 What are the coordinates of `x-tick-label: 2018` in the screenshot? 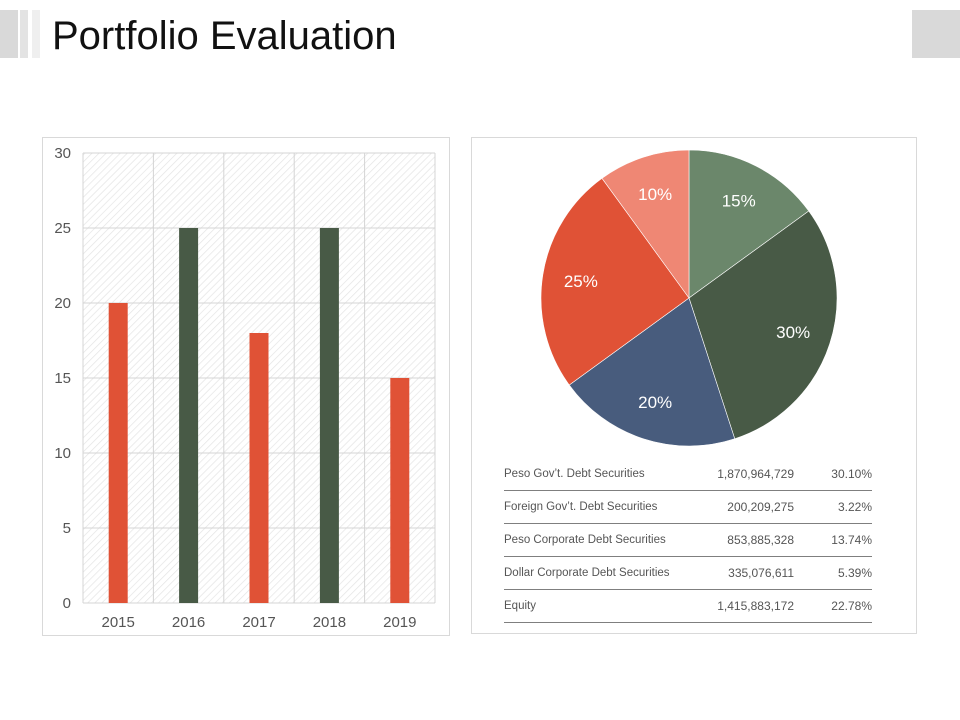 It's located at (329, 622).